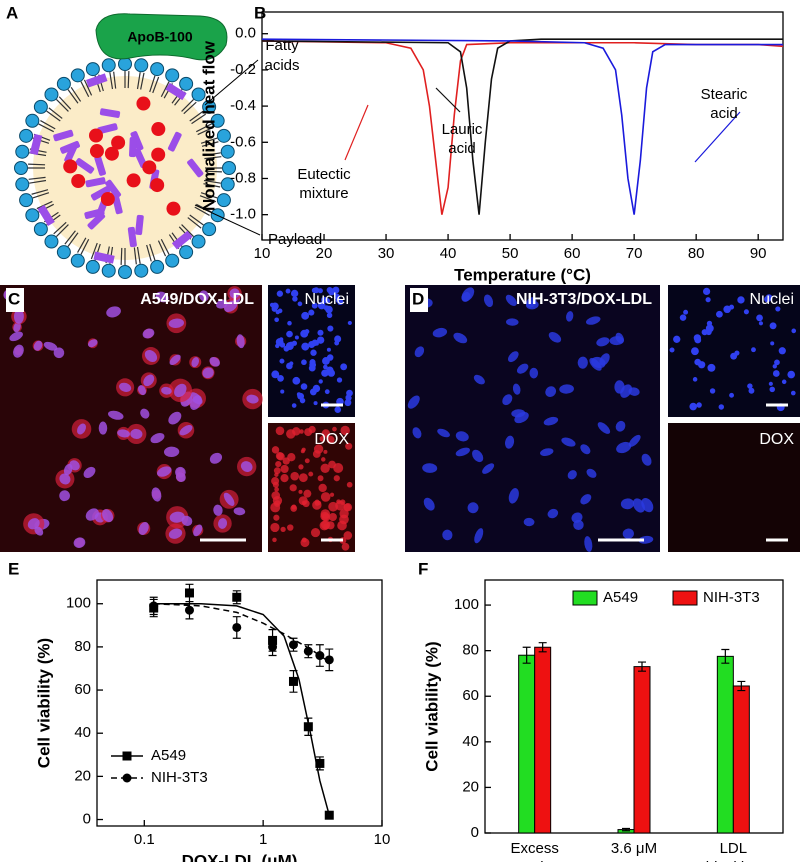  I want to click on legend-label: NIH-3T3, so click(179, 777).